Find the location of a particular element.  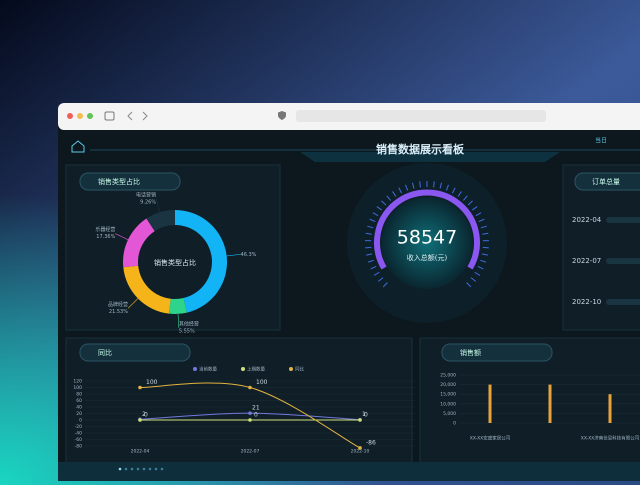

y-tick-label: 25,000 is located at coordinates (448, 376).